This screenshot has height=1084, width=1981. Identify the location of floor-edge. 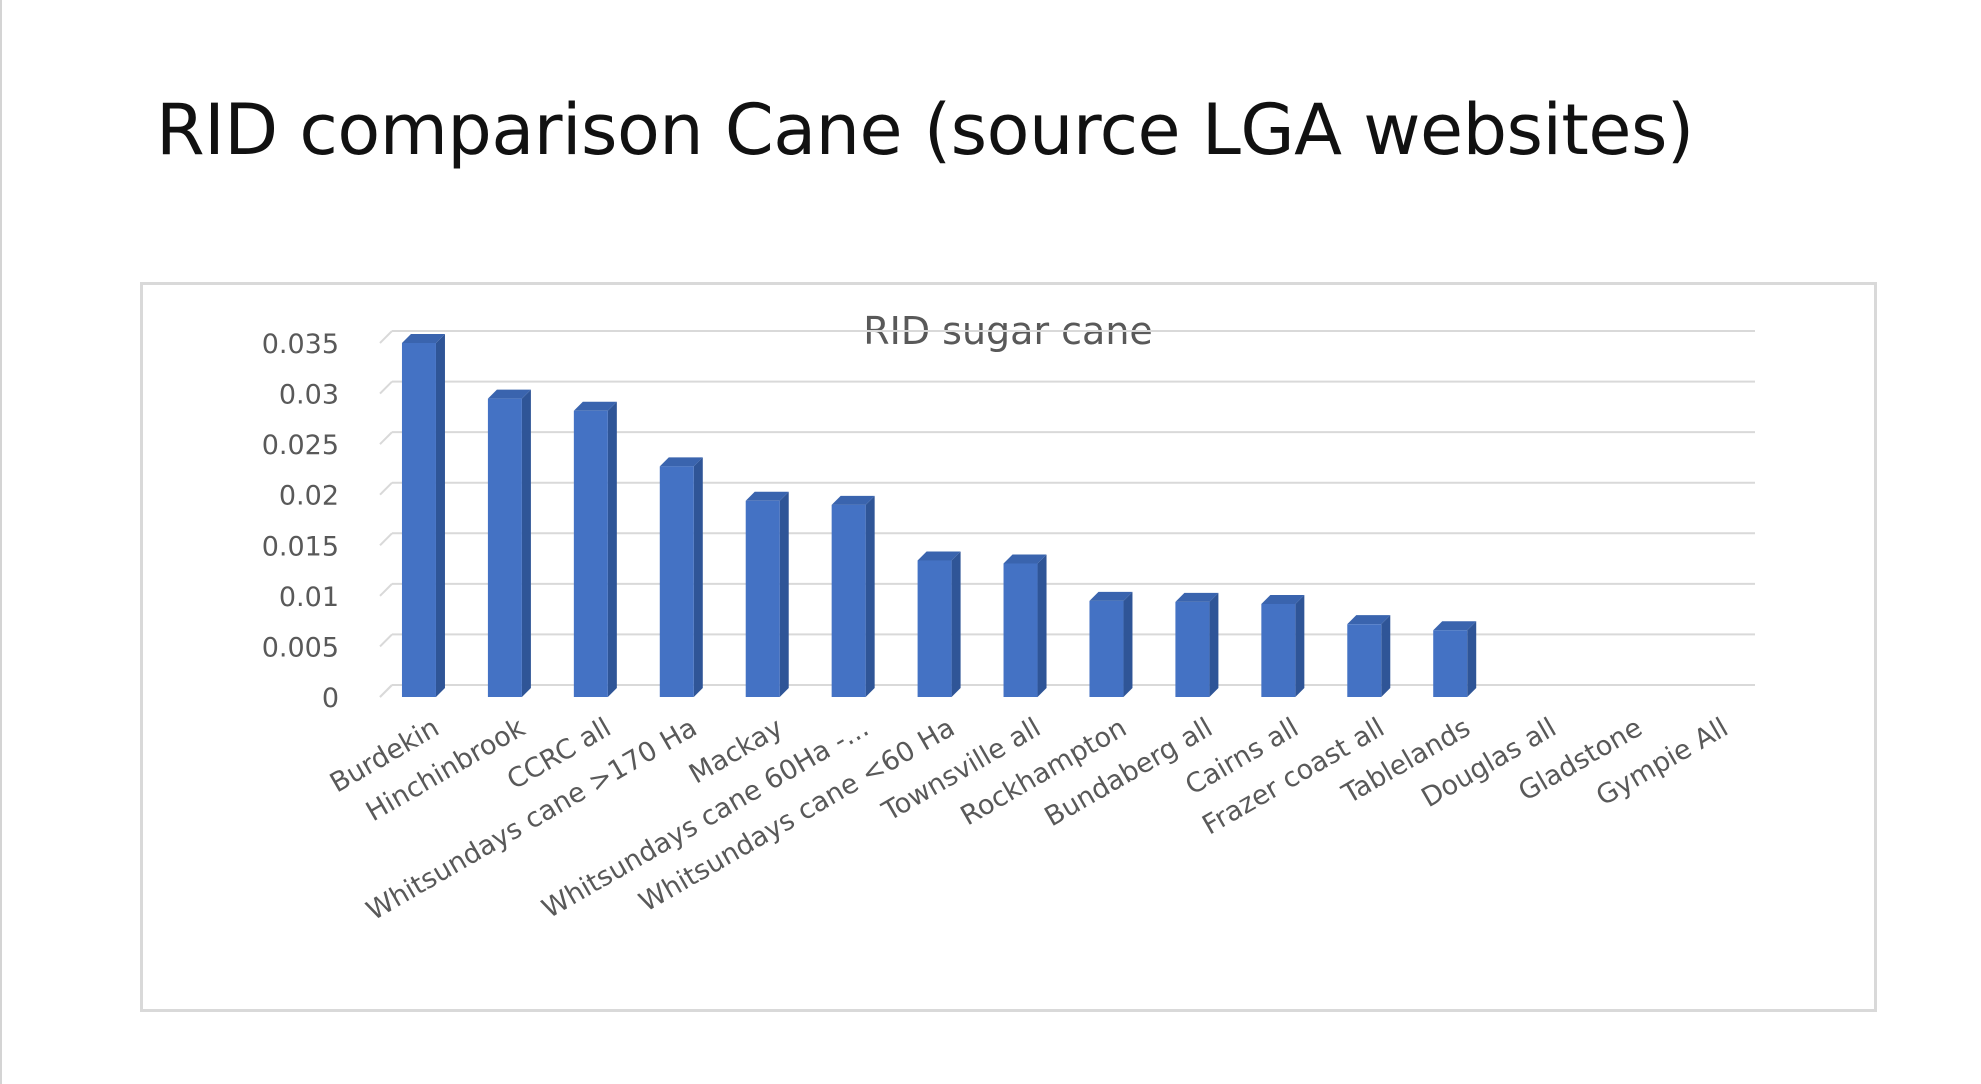
(386, 691).